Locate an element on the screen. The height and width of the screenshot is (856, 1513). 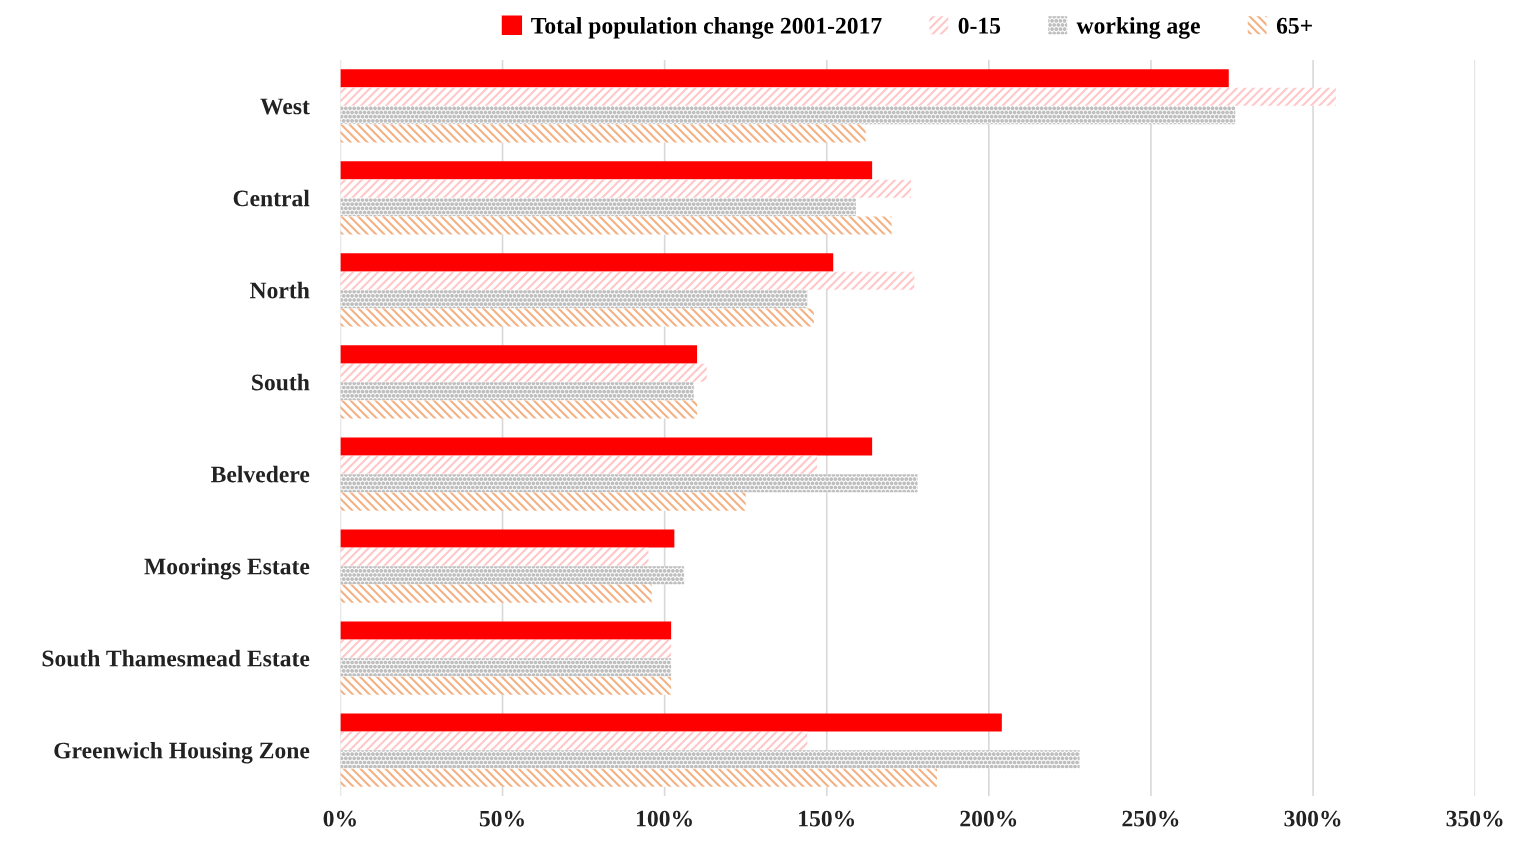
legend-label: 65+ is located at coordinates (1294, 25).